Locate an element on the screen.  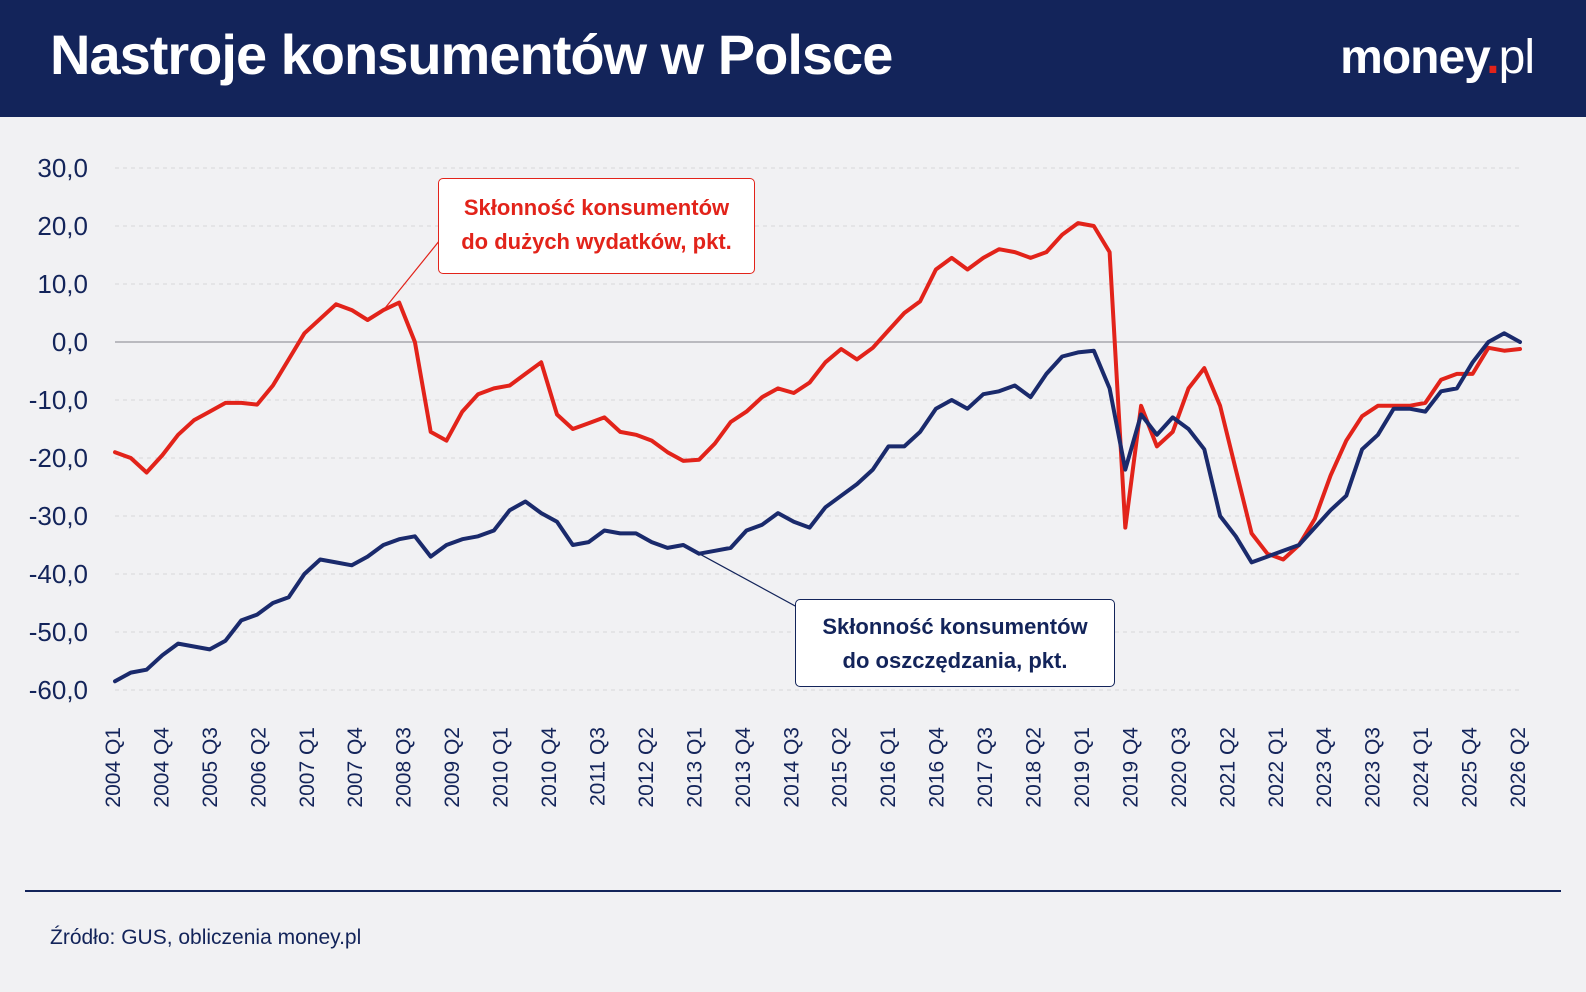
x-tick-label: 2010 Q1 is located at coordinates (501, 767).